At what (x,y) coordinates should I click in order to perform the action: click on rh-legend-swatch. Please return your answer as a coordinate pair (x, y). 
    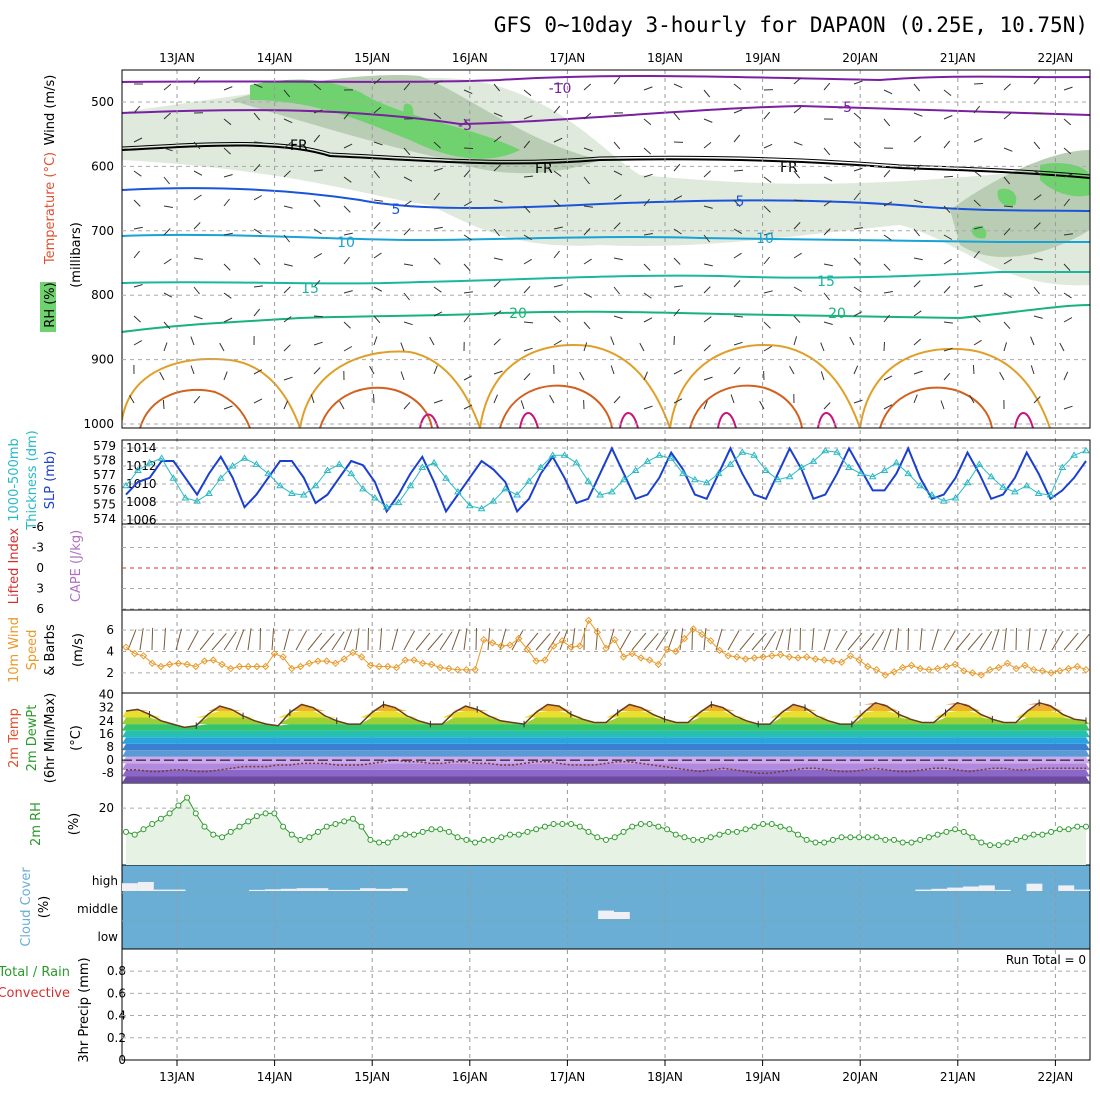
    Looking at the image, I should click on (48, 307).